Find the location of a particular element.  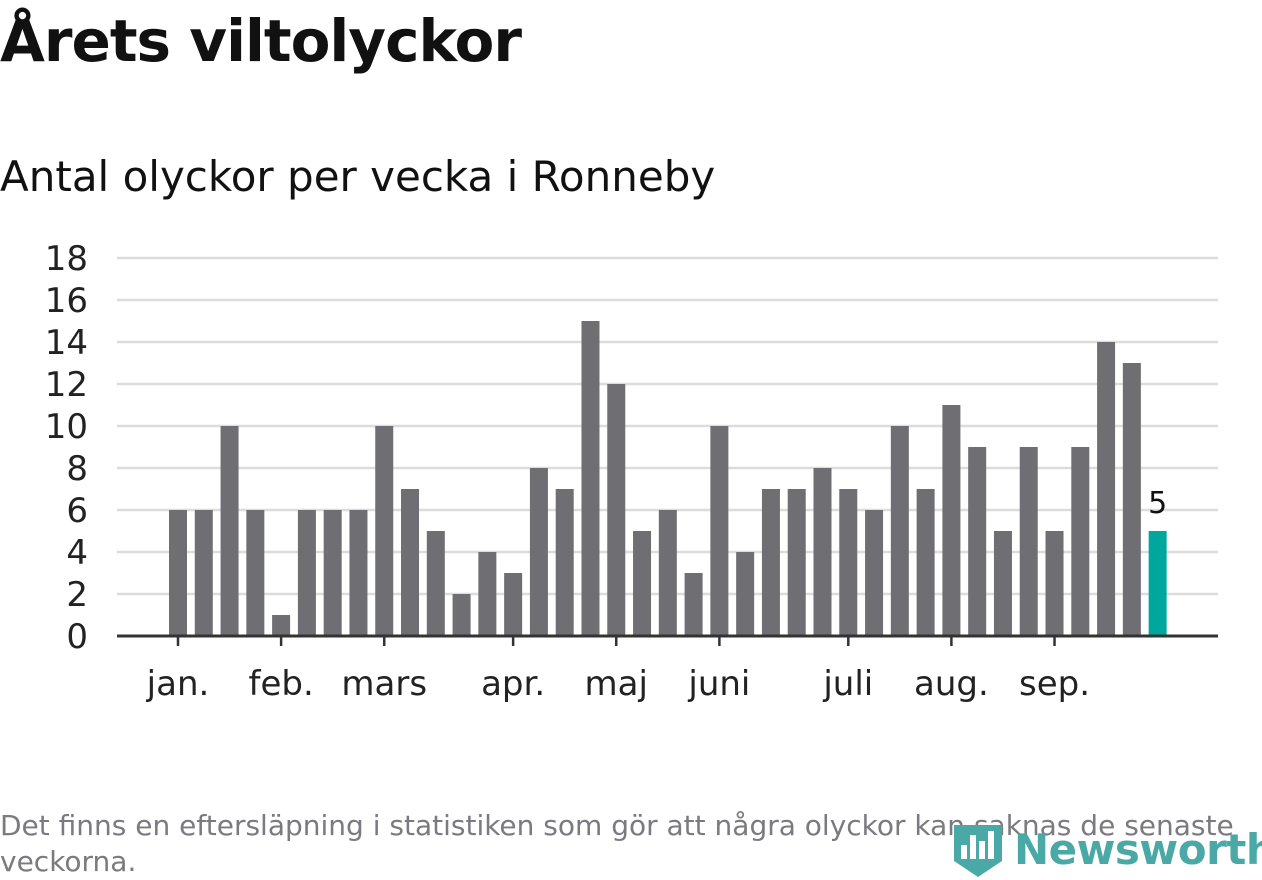

y-tick-label: 2 is located at coordinates (77, 595).